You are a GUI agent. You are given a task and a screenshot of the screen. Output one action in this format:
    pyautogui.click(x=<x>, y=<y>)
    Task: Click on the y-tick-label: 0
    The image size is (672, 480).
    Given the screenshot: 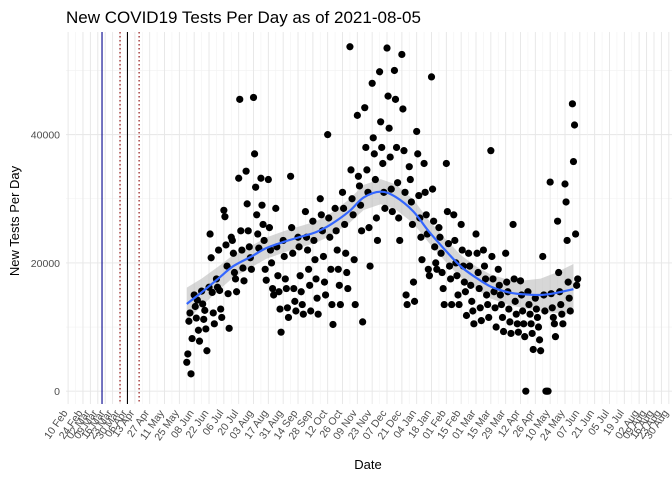 What is the action you would take?
    pyautogui.click(x=57, y=392)
    